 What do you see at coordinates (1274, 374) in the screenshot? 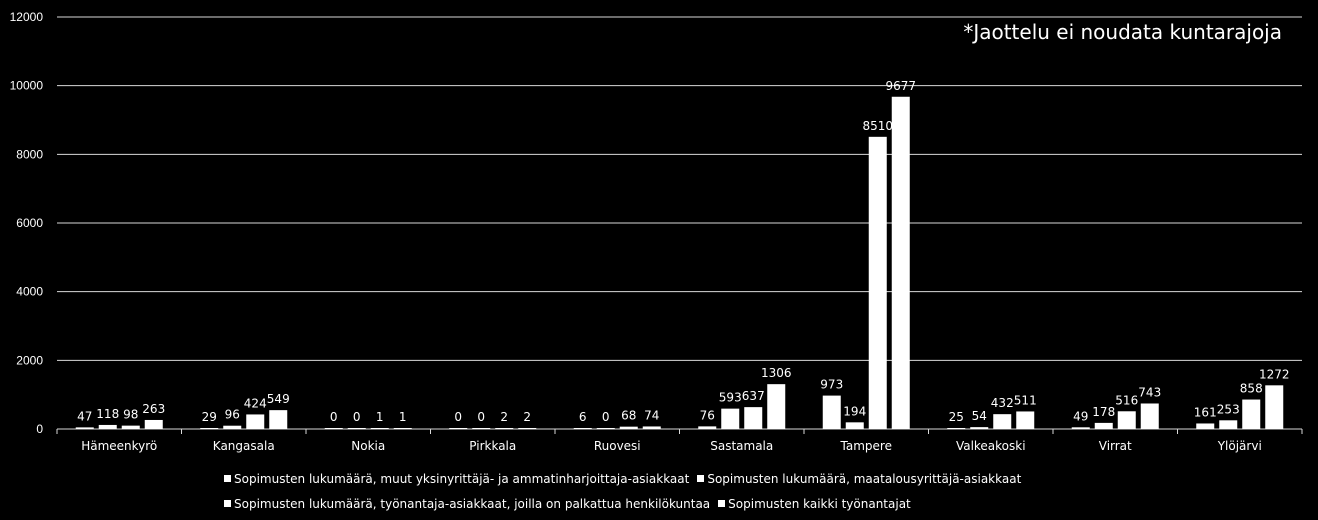
I see `data-label: 1272` at bounding box center [1274, 374].